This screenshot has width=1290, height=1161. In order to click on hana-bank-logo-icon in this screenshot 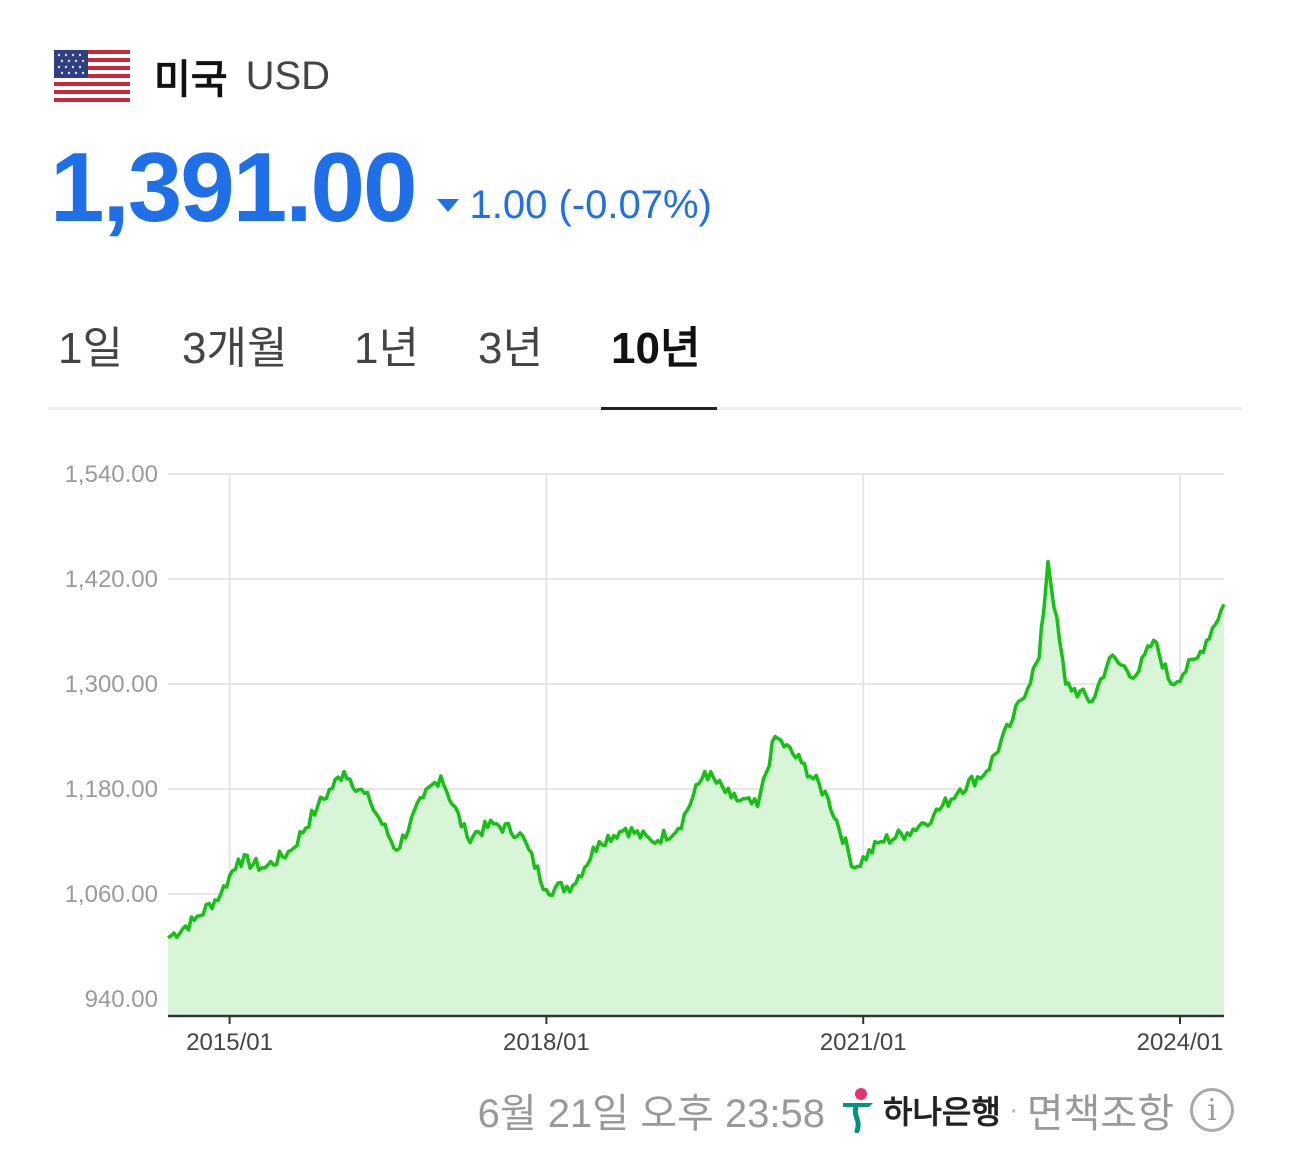, I will do `click(858, 1110)`.